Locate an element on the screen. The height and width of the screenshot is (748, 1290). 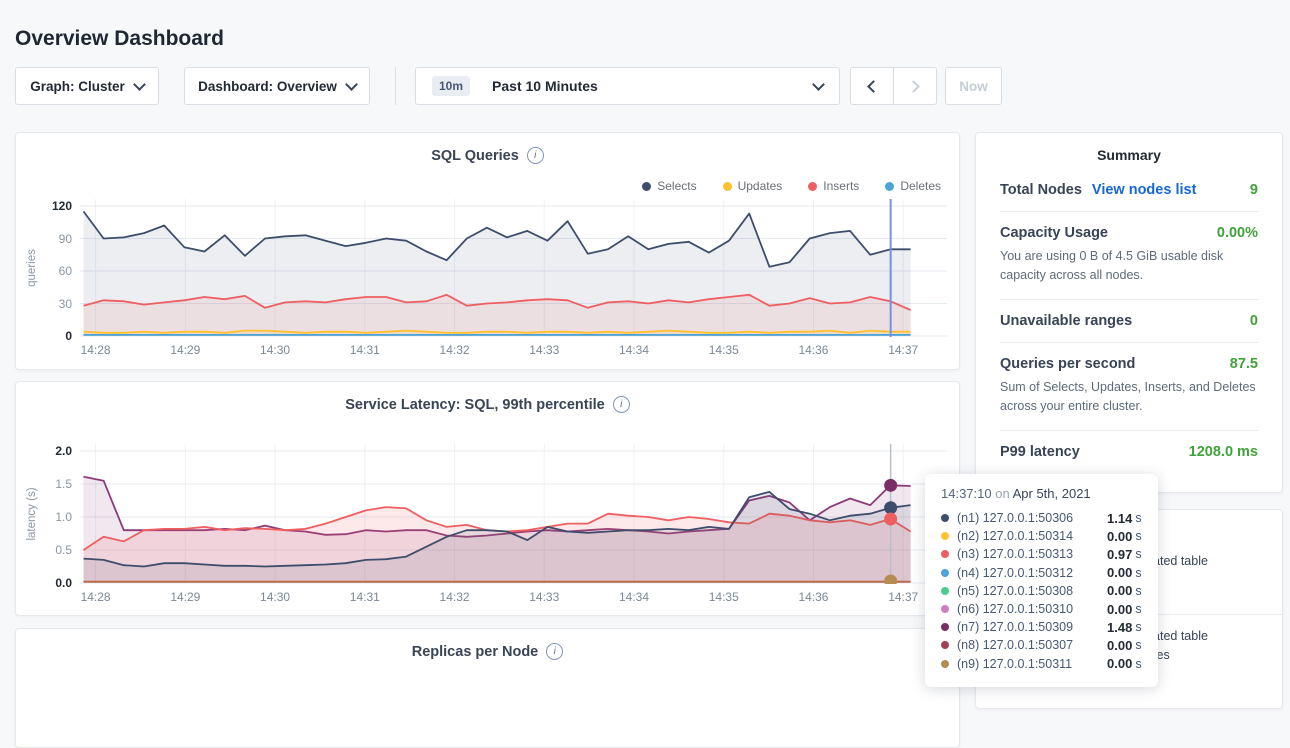
y-axis-ticks: 0.0 0.5 1.0 1.5 2.0 is located at coordinates (60, 517).